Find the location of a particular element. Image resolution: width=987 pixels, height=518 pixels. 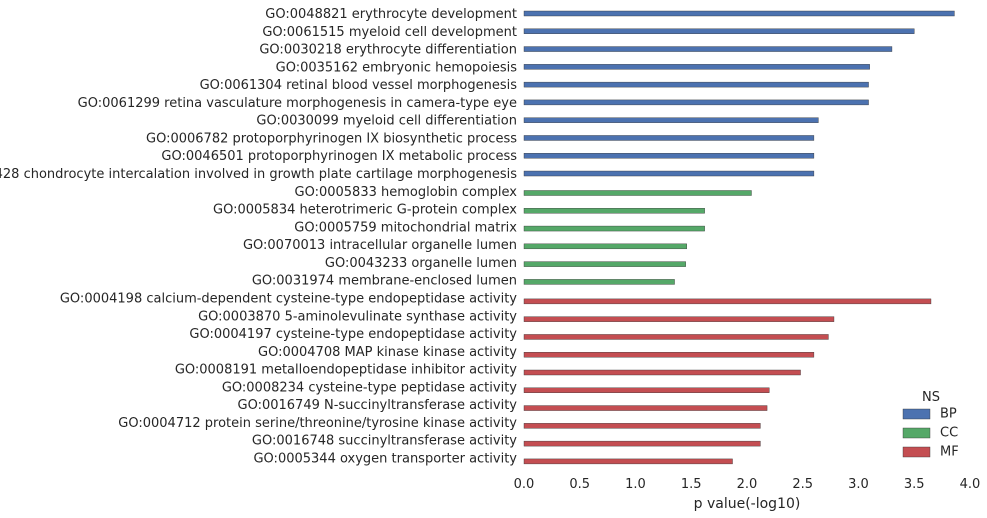

x-axis-ticks: 0.0 0.5 1.0 1.5 2.0 2.5 3.0 3.5 4.0 is located at coordinates (747, 484).